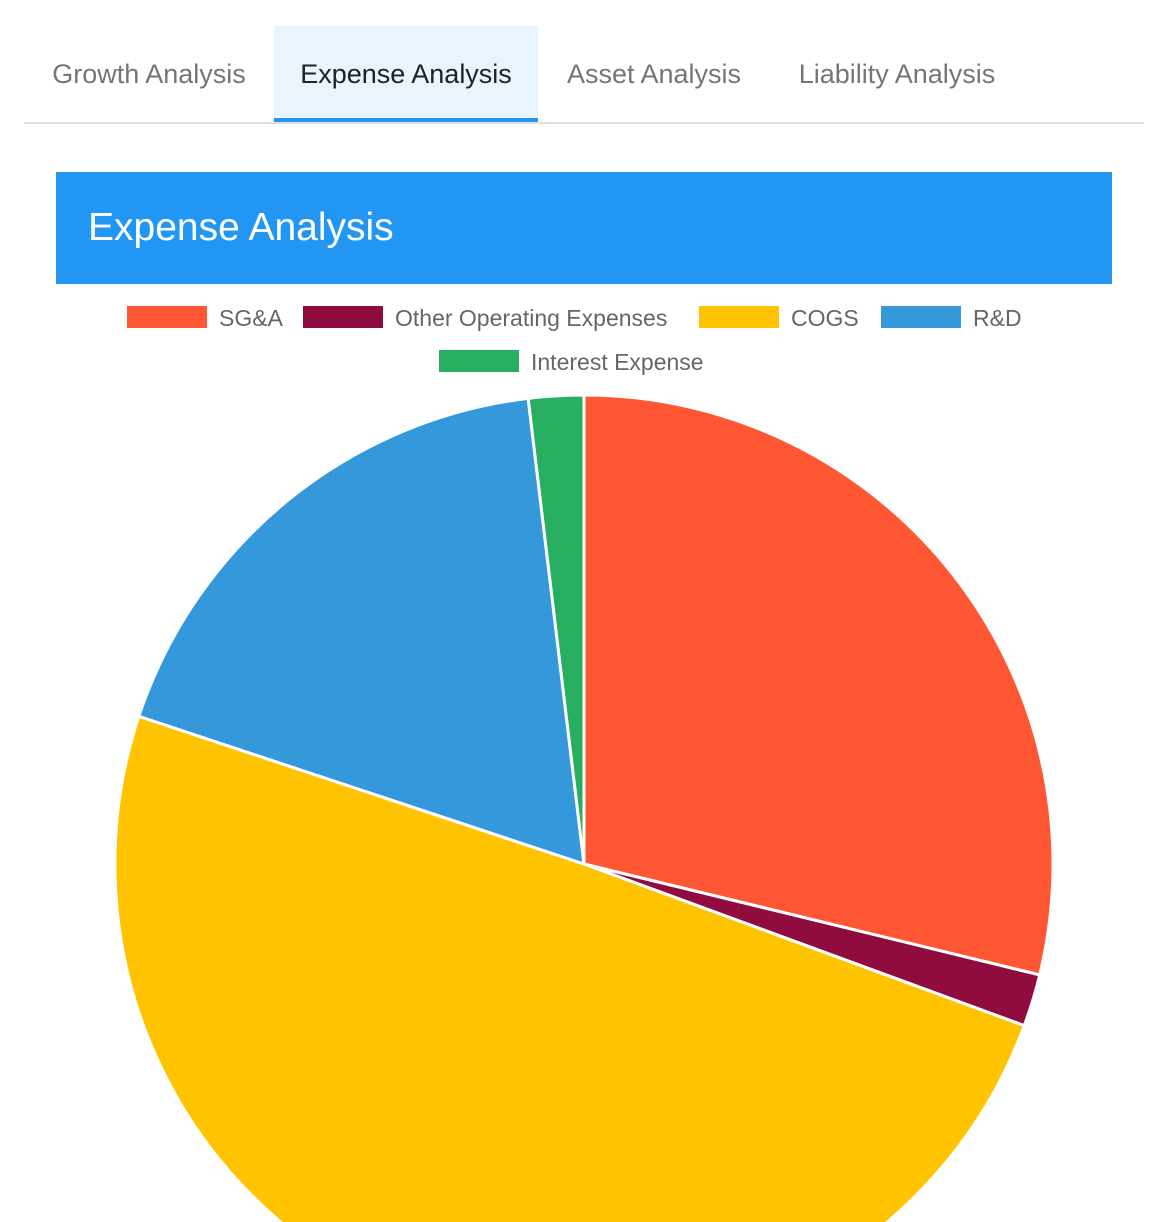 The image size is (1172, 1222). I want to click on legend-swatch-other-operating-expenses, so click(343, 317).